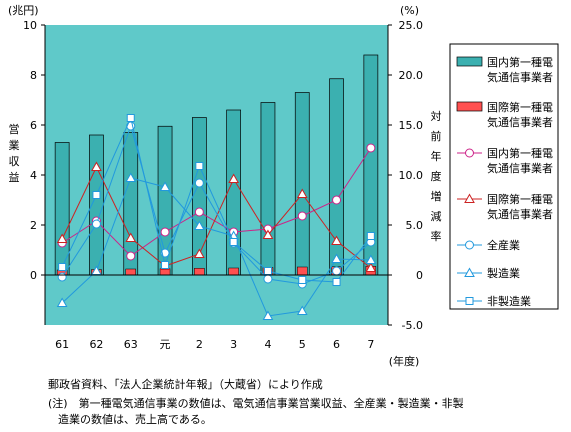 The width and height of the screenshot is (571, 432). I want to click on x-tick-label: 7, so click(370, 344).